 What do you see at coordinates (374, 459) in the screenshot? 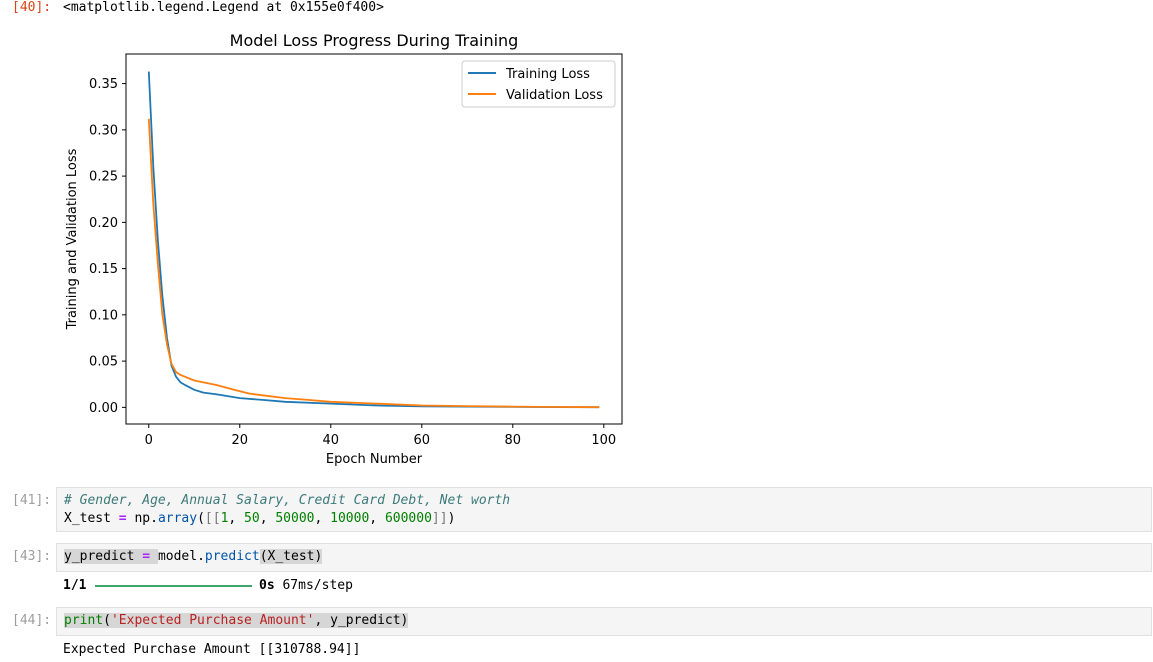
I see `x-axis-label: Epoch Number` at bounding box center [374, 459].